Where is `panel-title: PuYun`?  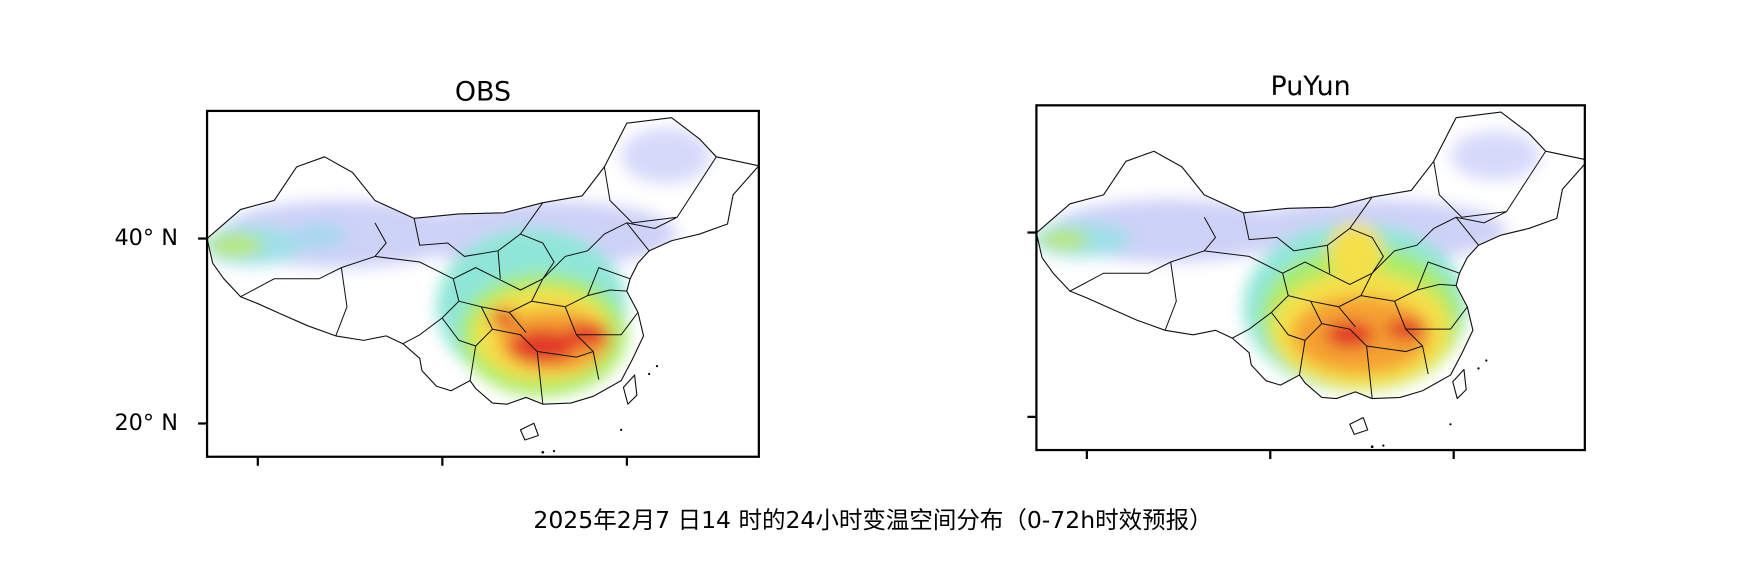 panel-title: PuYun is located at coordinates (1311, 86).